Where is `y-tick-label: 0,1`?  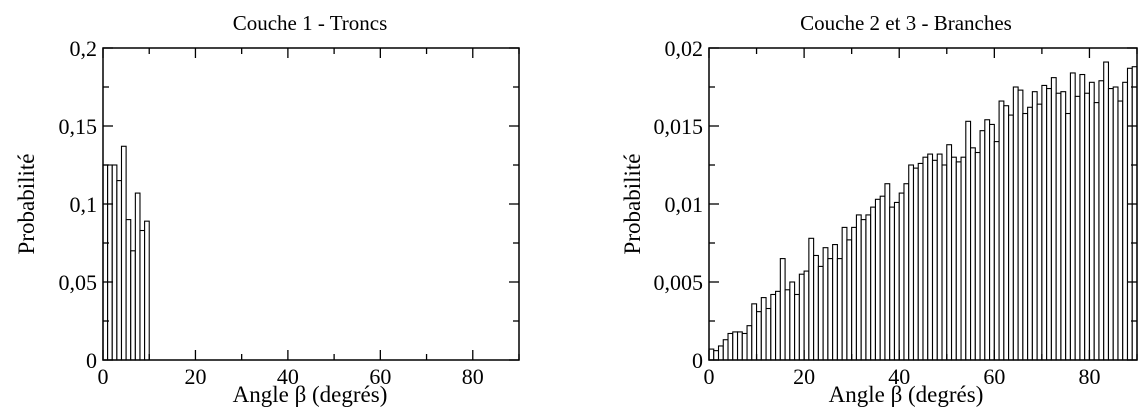 y-tick-label: 0,1 is located at coordinates (84, 204).